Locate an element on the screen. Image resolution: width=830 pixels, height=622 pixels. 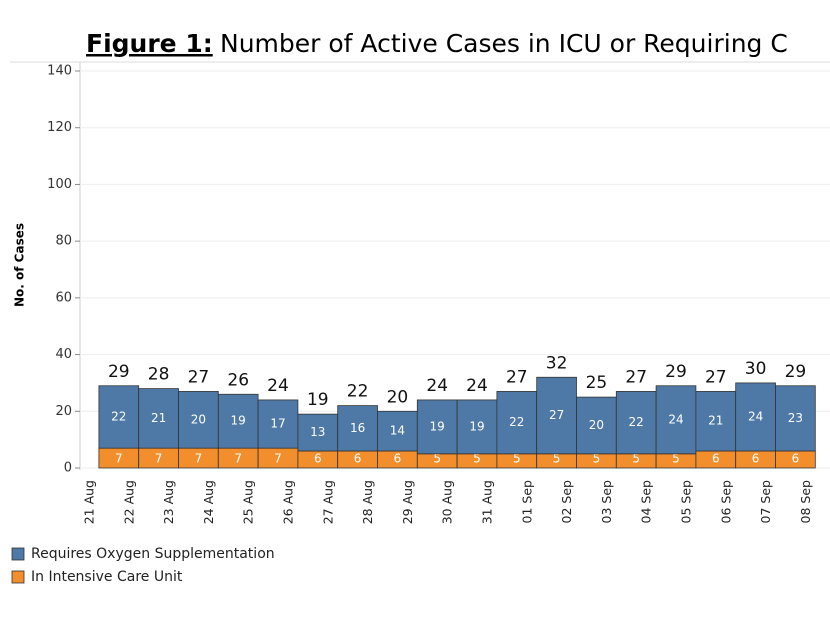
x-tick-label: 02 Sep is located at coordinates (566, 502).